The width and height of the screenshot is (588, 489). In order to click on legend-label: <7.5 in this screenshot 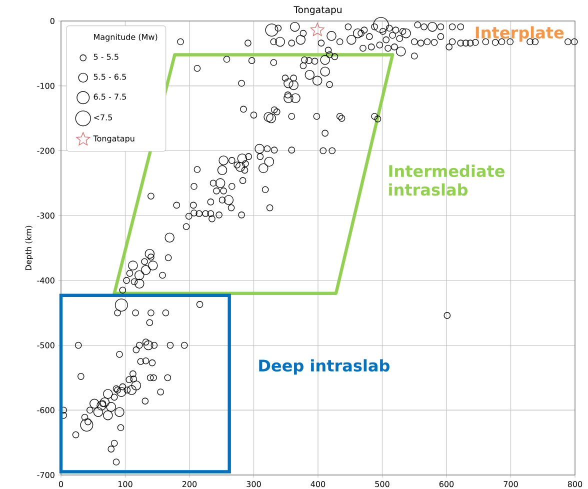, I will do `click(103, 117)`.